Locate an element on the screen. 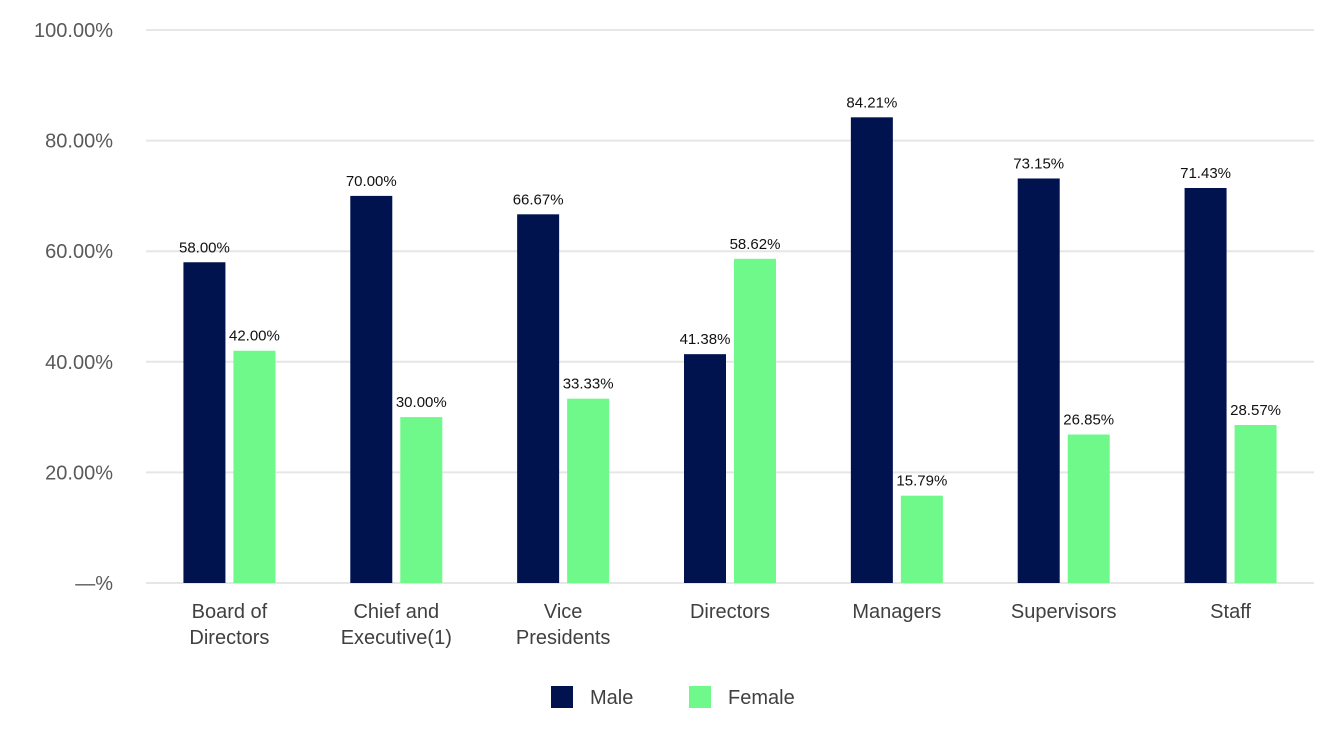 This screenshot has height=748, width=1344. y-tick-label: 80.00% is located at coordinates (79, 142).